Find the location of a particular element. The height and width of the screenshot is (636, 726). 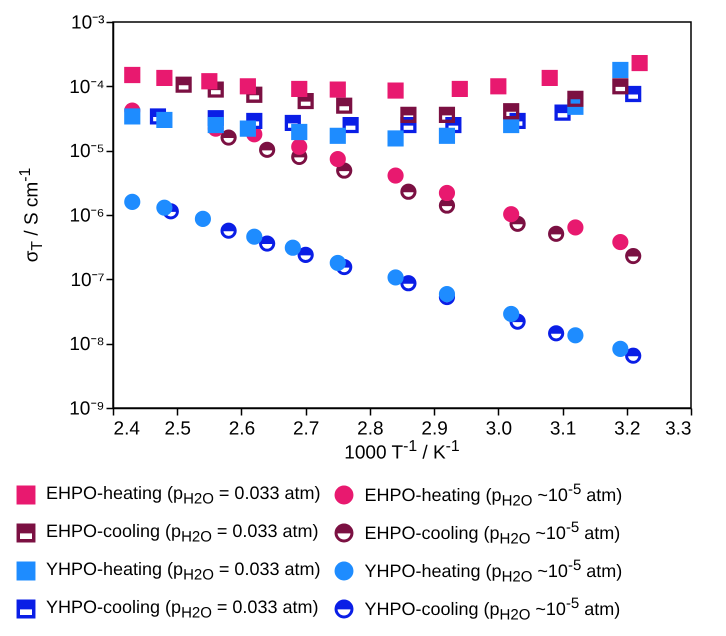

y-tick-label: 10⁻⁴ is located at coordinates (86, 87).